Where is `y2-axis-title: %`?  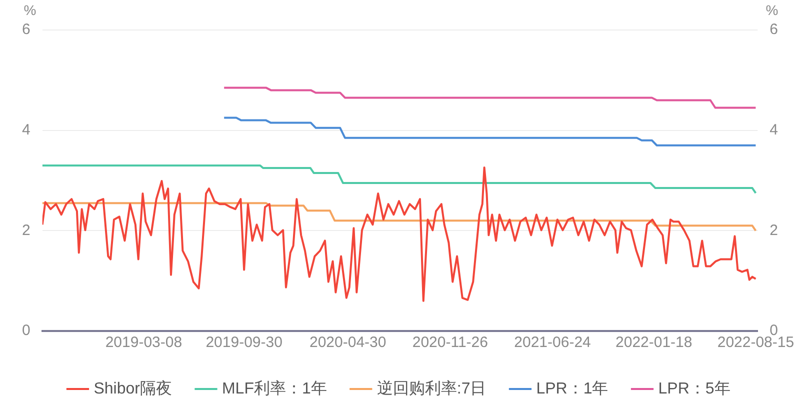
y2-axis-title: % is located at coordinates (772, 10).